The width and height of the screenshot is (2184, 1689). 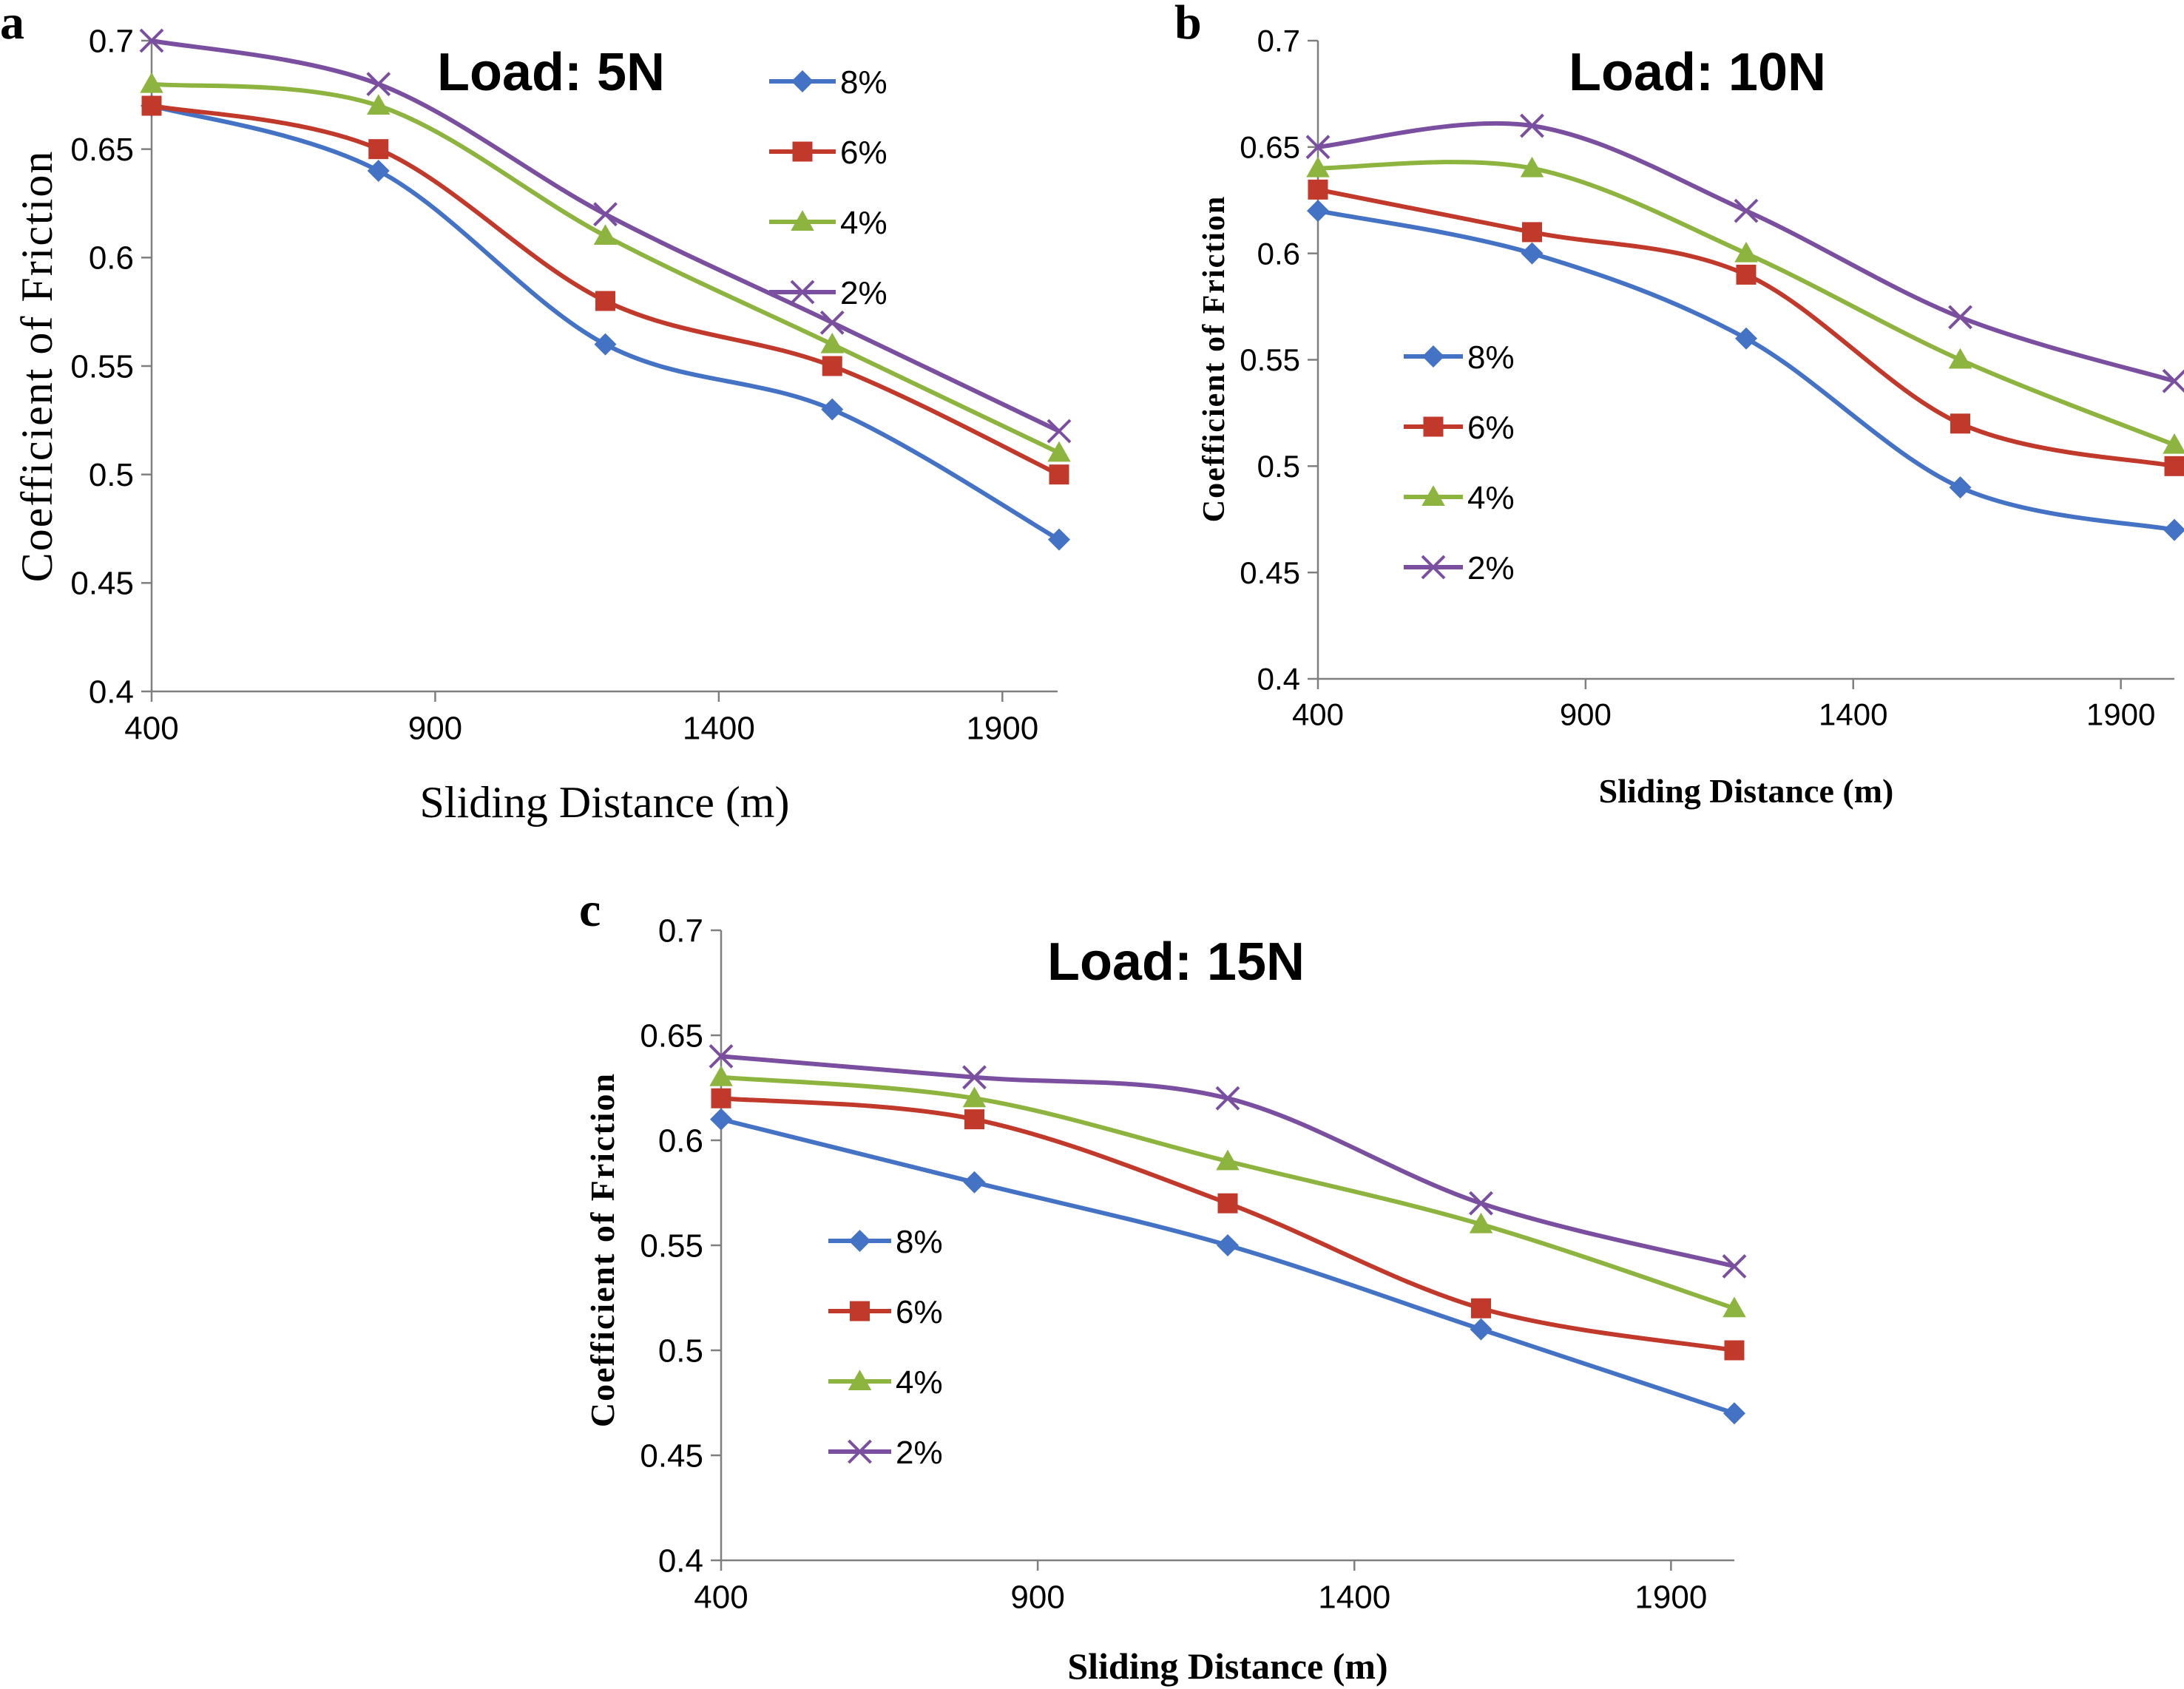 What do you see at coordinates (1491, 357) in the screenshot?
I see `legend-label: 8%` at bounding box center [1491, 357].